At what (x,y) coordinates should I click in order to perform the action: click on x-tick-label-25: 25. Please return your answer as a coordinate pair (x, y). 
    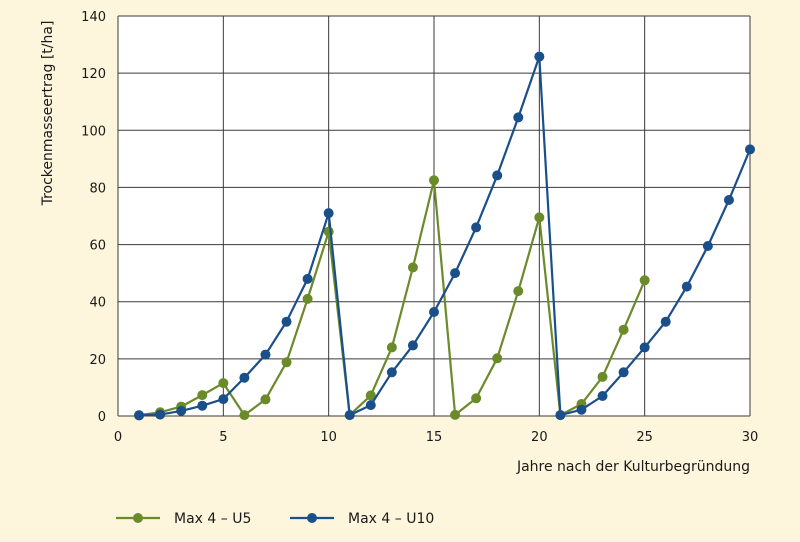
    Looking at the image, I should click on (644, 437).